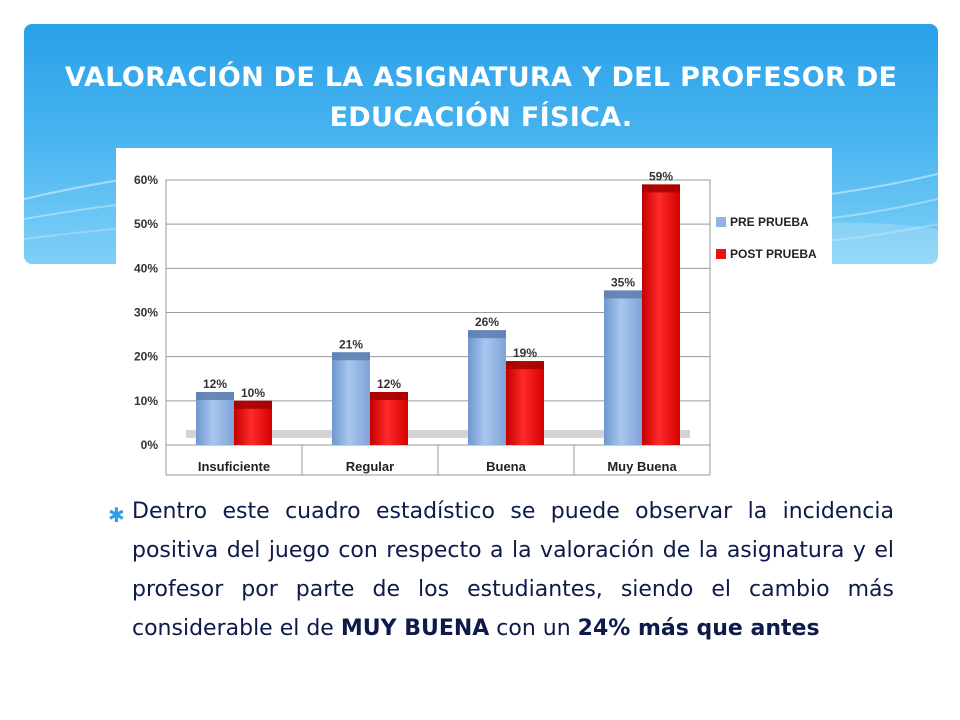 The width and height of the screenshot is (960, 720). What do you see at coordinates (146, 268) in the screenshot?
I see `y-tick-label: 40%` at bounding box center [146, 268].